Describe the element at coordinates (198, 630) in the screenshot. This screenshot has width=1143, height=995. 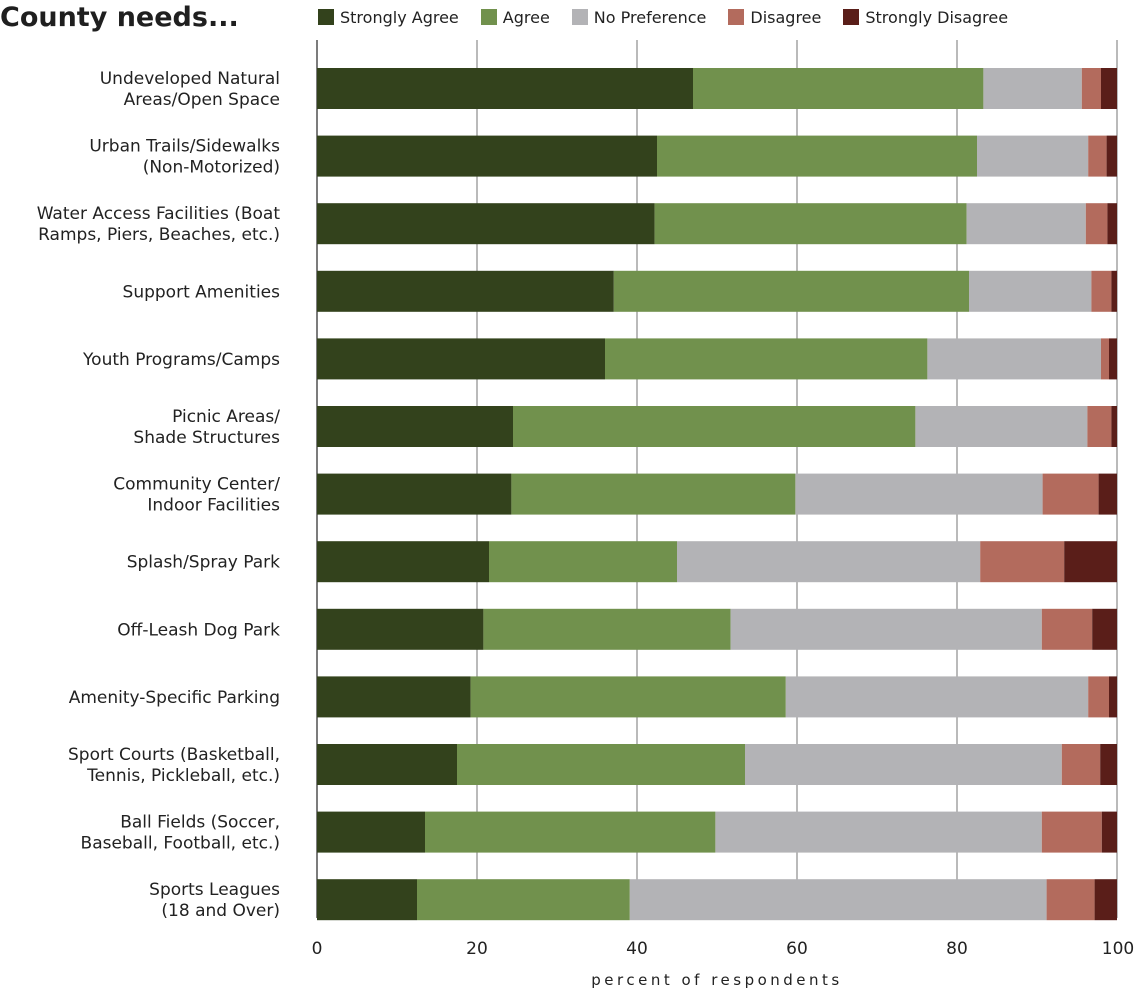
I see `category-label: Off-Leash Dog Park` at that location.